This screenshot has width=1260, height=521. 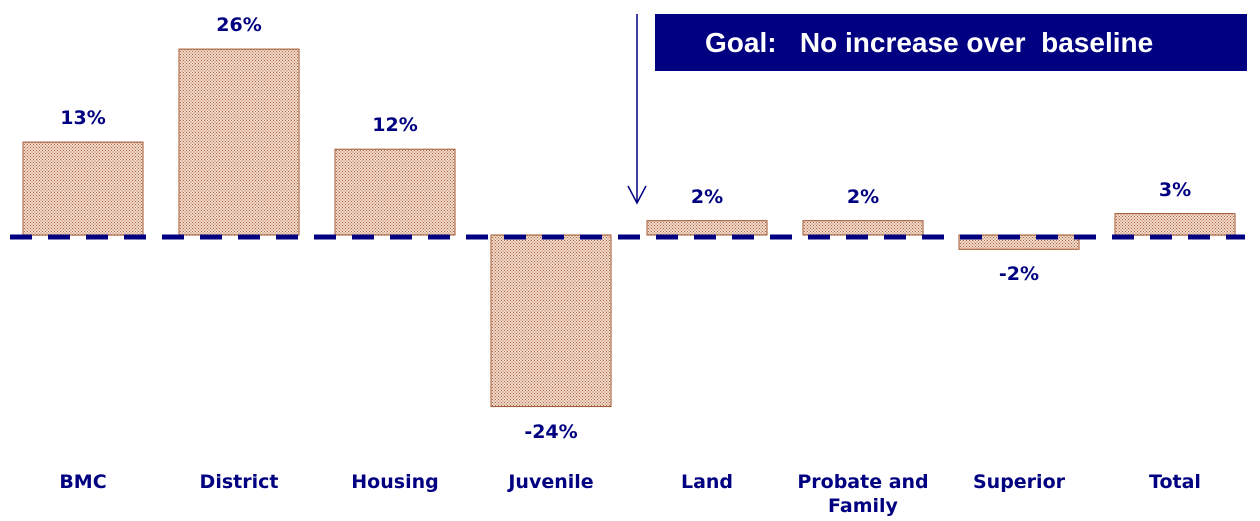 What do you see at coordinates (1019, 274) in the screenshot?
I see `value-label: -2%` at bounding box center [1019, 274].